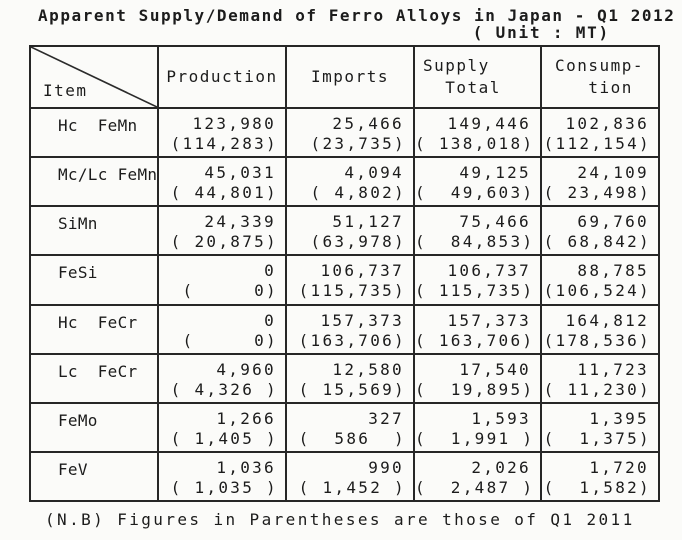 This screenshot has width=682, height=540. I want to click on data-cell: 49,125 ( 49,603), so click(477, 182).